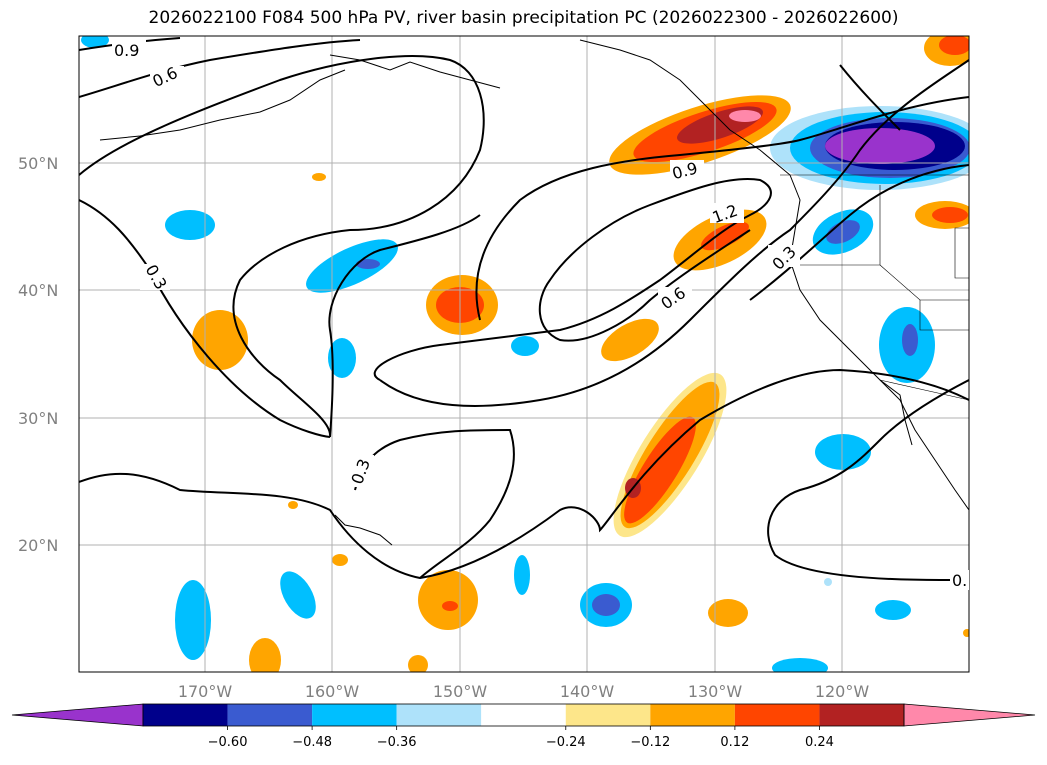 The image size is (1047, 765). I want to click on colorbar-tick-label: −0.36, so click(397, 742).